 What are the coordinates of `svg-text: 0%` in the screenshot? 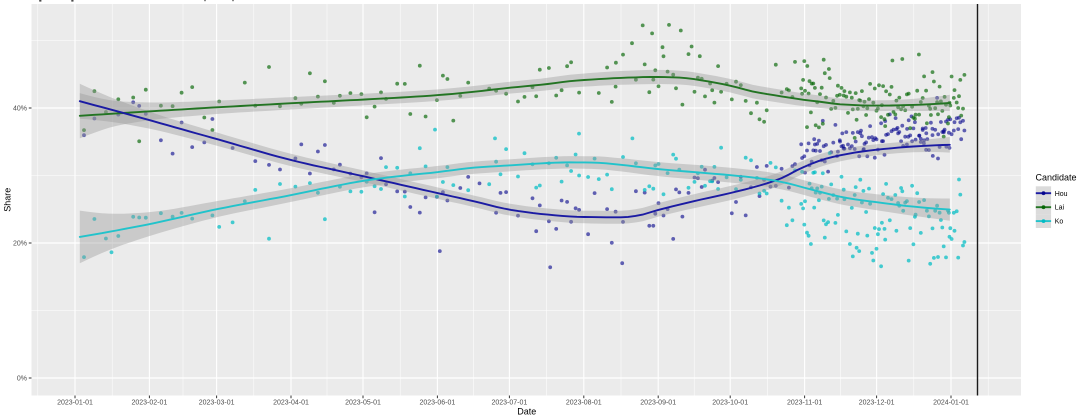 It's located at (22, 378).